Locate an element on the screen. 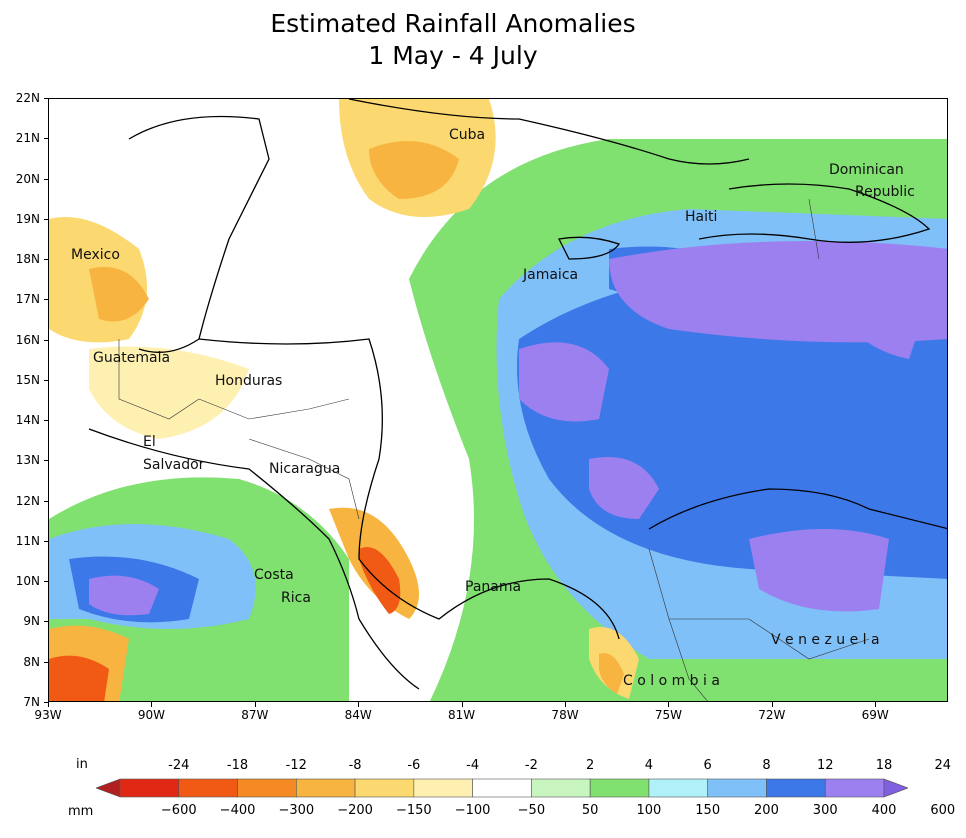 Image resolution: width=966 pixels, height=838 pixels. legend-in-value: -24 is located at coordinates (179, 765).